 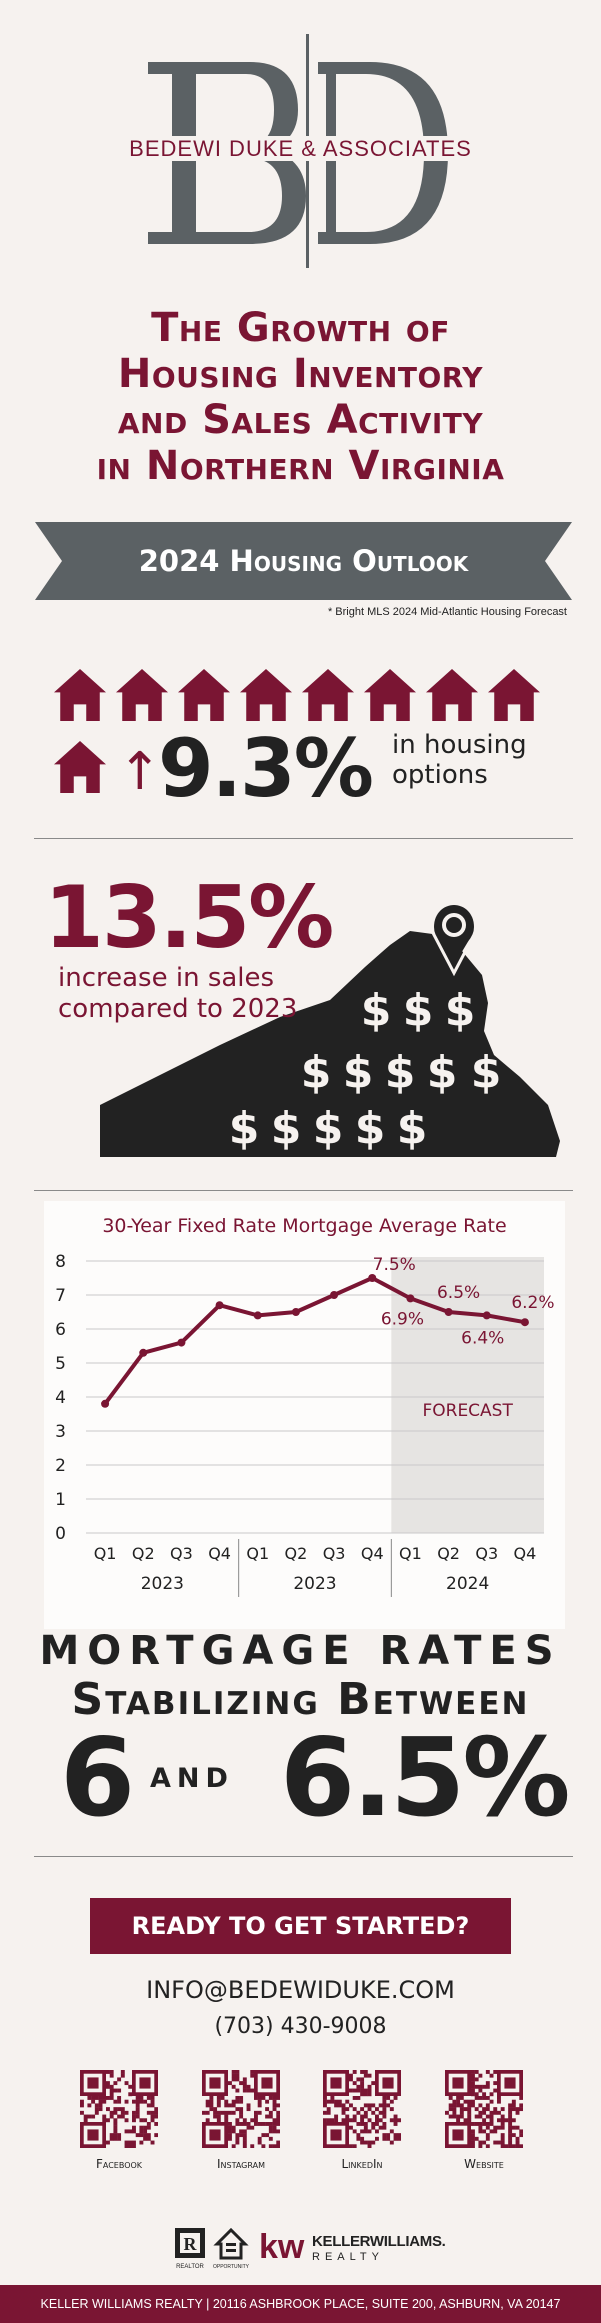 I want to click on sales-label-line2: compared to 2023, so click(x=178, y=1009).